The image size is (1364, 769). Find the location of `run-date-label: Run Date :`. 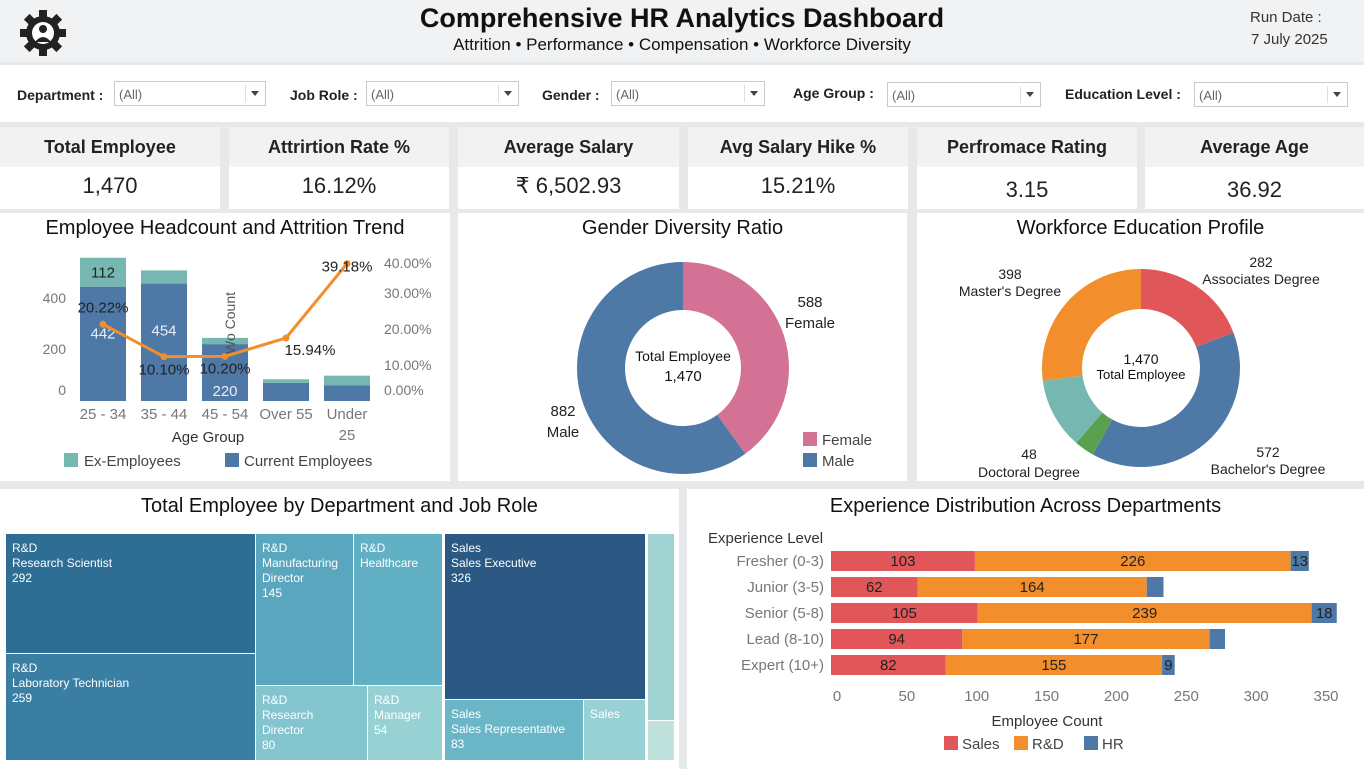

run-date-label: Run Date : is located at coordinates (1286, 17).